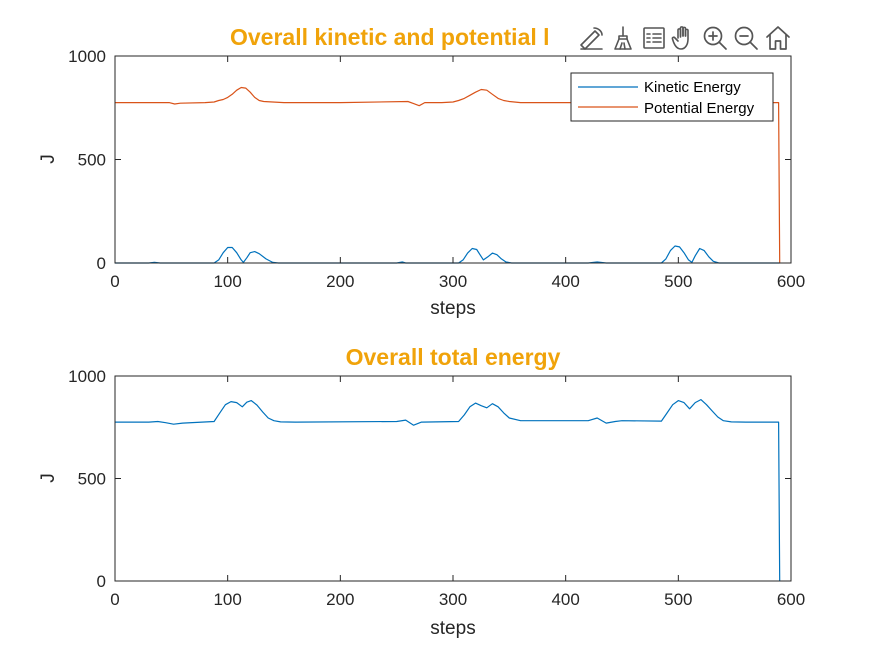  What do you see at coordinates (453, 357) in the screenshot?
I see `chart-title: Overall total energy` at bounding box center [453, 357].